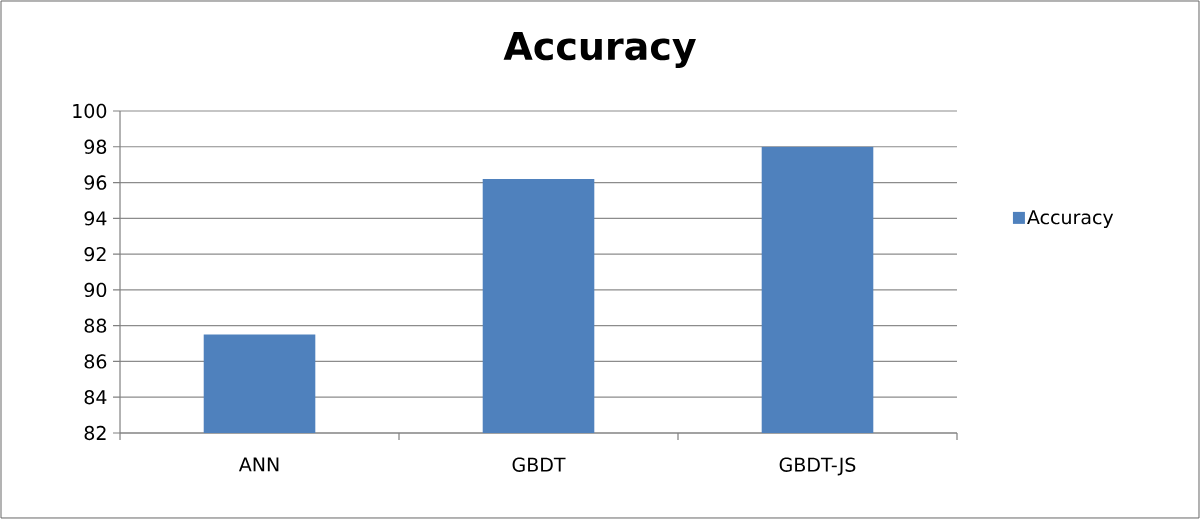 The image size is (1200, 519). What do you see at coordinates (95, 290) in the screenshot?
I see `y-tick-label: 90` at bounding box center [95, 290].